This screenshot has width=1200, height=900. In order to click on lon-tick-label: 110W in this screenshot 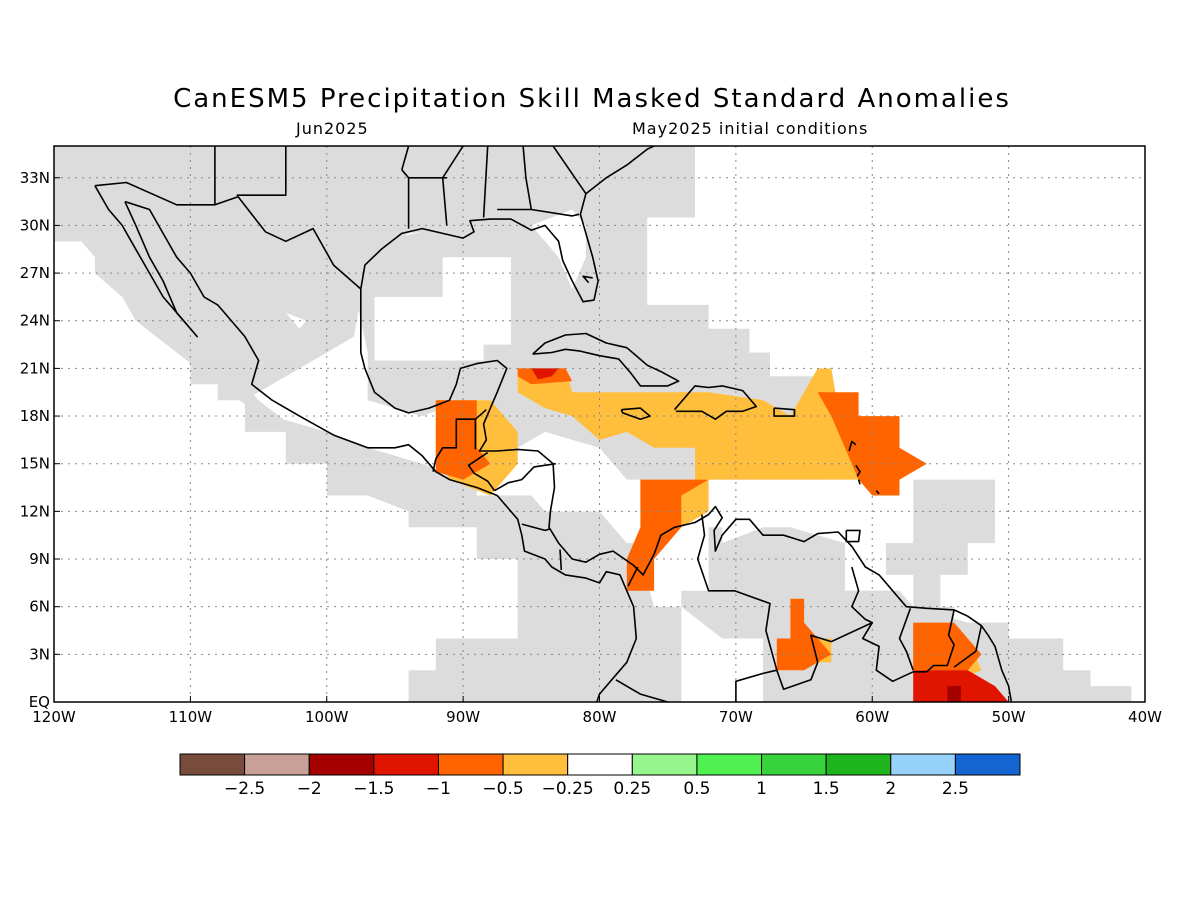, I will do `click(191, 717)`.